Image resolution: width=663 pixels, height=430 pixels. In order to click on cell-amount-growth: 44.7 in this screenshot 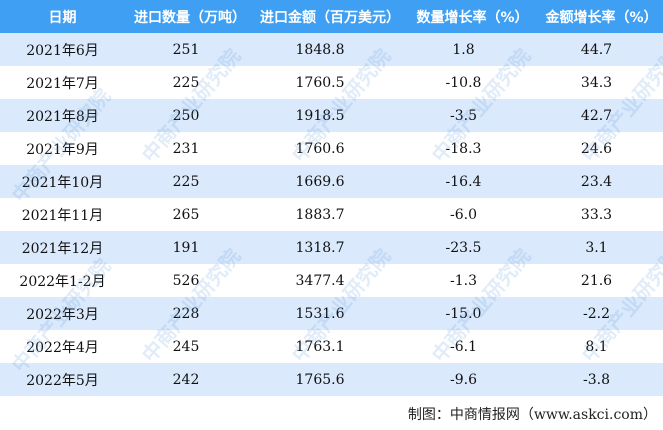, I will do `click(601, 49)`.